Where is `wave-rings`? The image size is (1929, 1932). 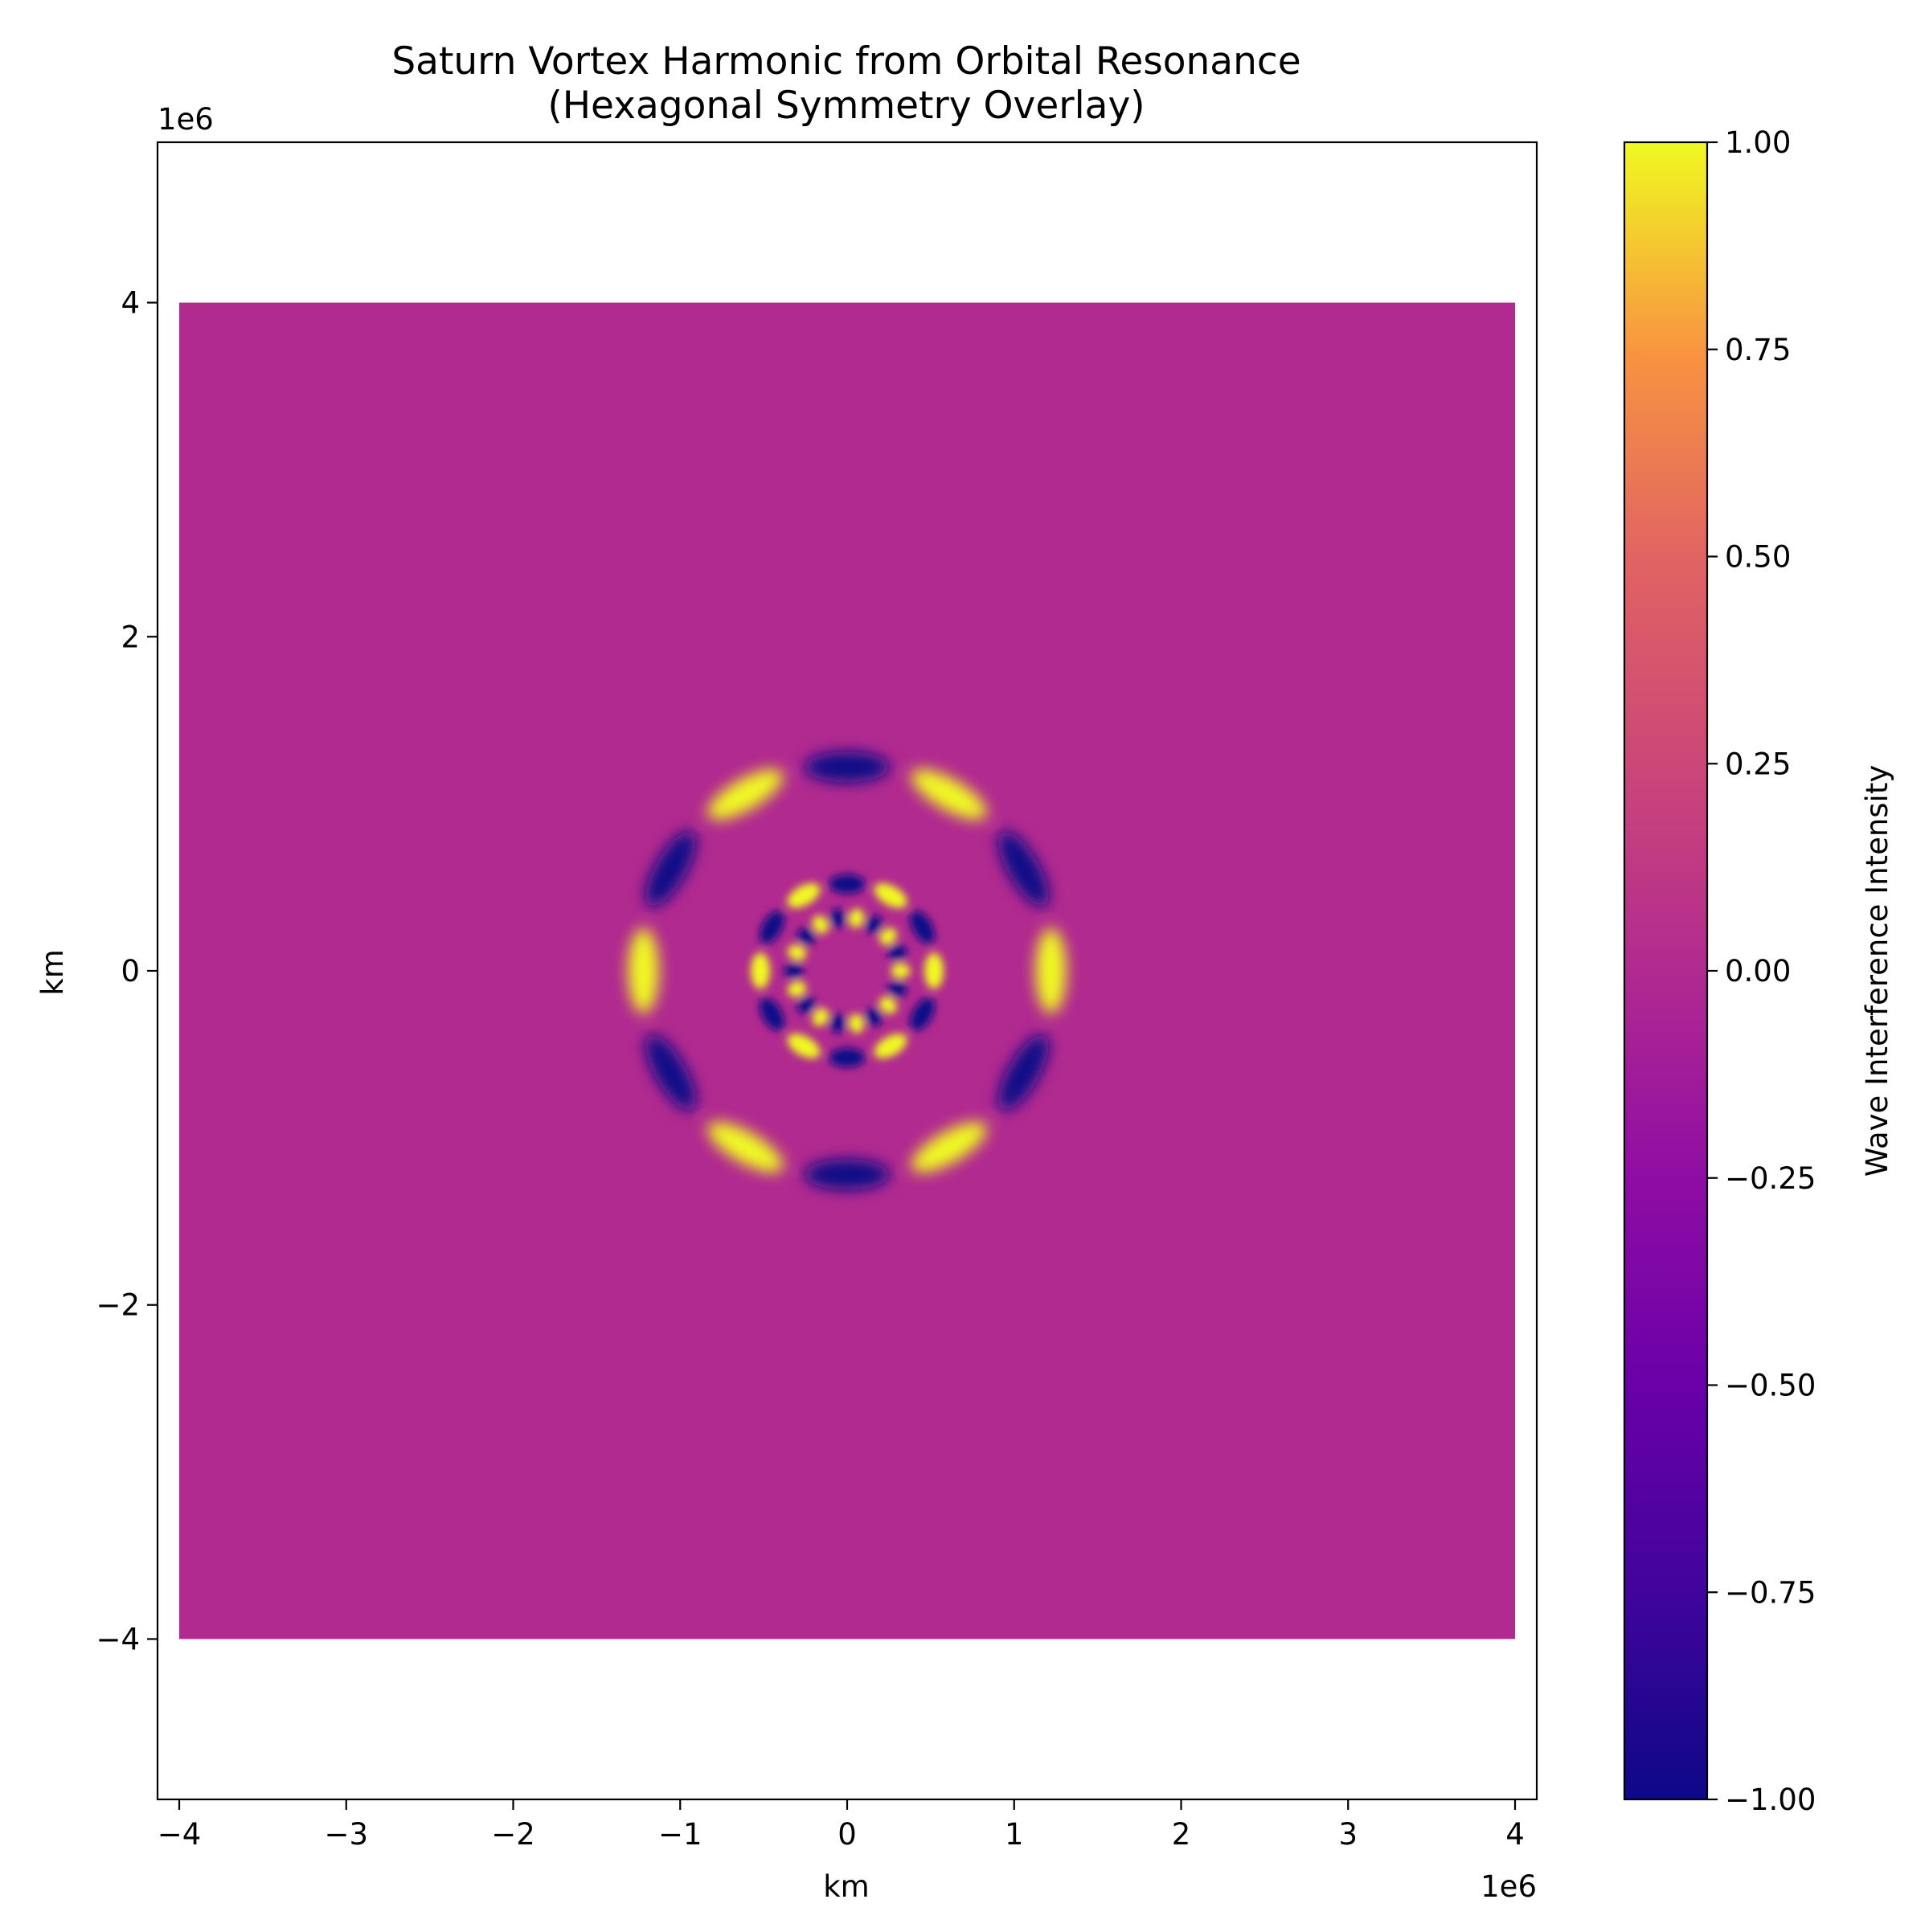 wave-rings is located at coordinates (847, 970).